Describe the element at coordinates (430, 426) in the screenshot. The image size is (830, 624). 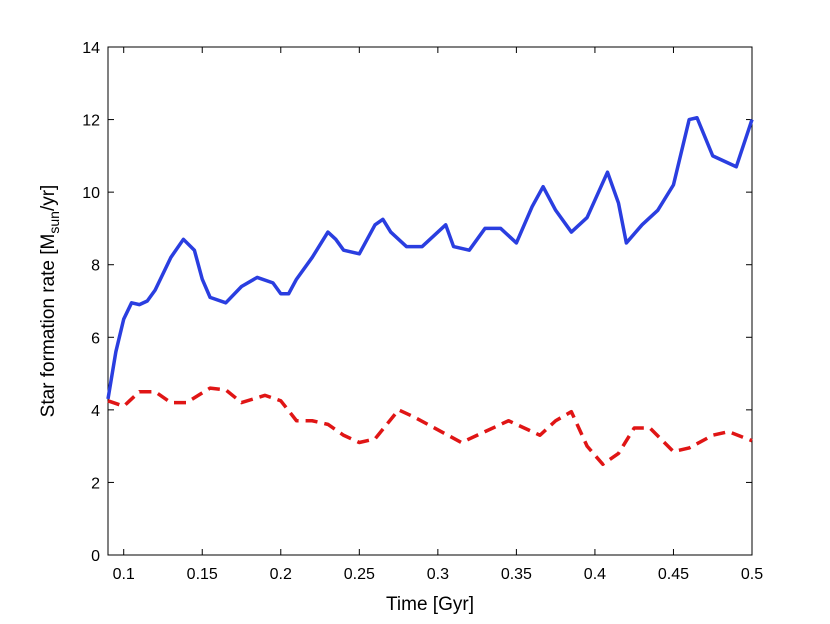
I see `series-line` at that location.